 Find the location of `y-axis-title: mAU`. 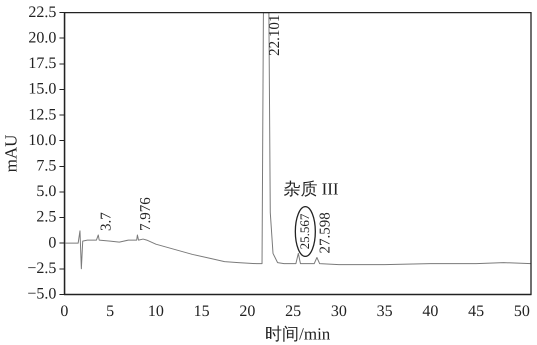

y-axis-title: mAU is located at coordinates (11, 153).